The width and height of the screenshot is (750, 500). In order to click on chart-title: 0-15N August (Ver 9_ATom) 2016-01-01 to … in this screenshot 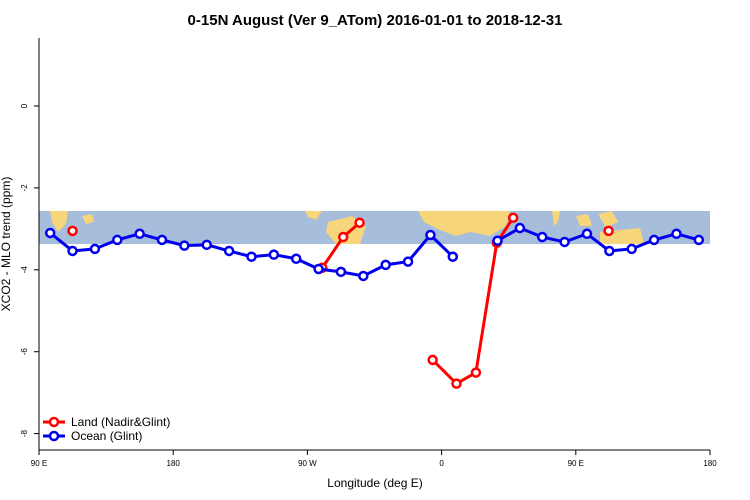, I will do `click(375, 20)`.